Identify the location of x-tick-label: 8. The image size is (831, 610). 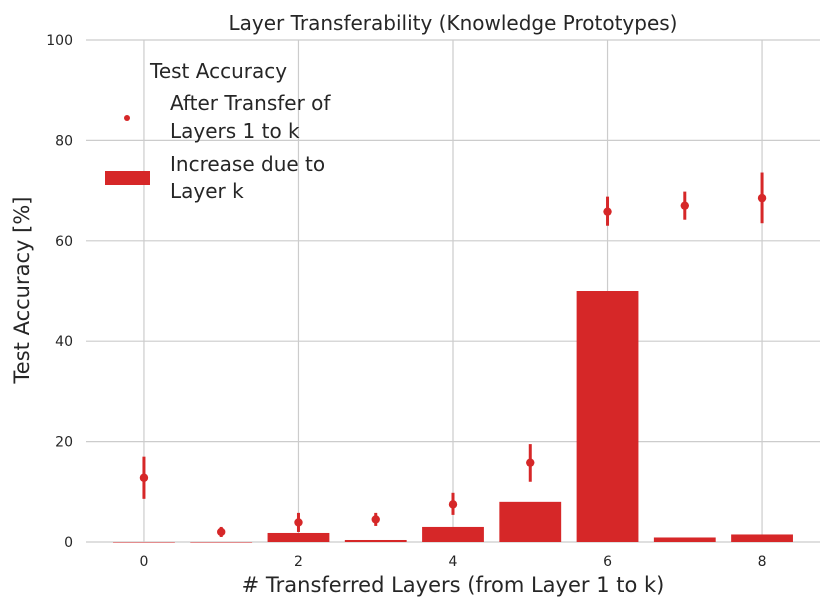
(762, 562).